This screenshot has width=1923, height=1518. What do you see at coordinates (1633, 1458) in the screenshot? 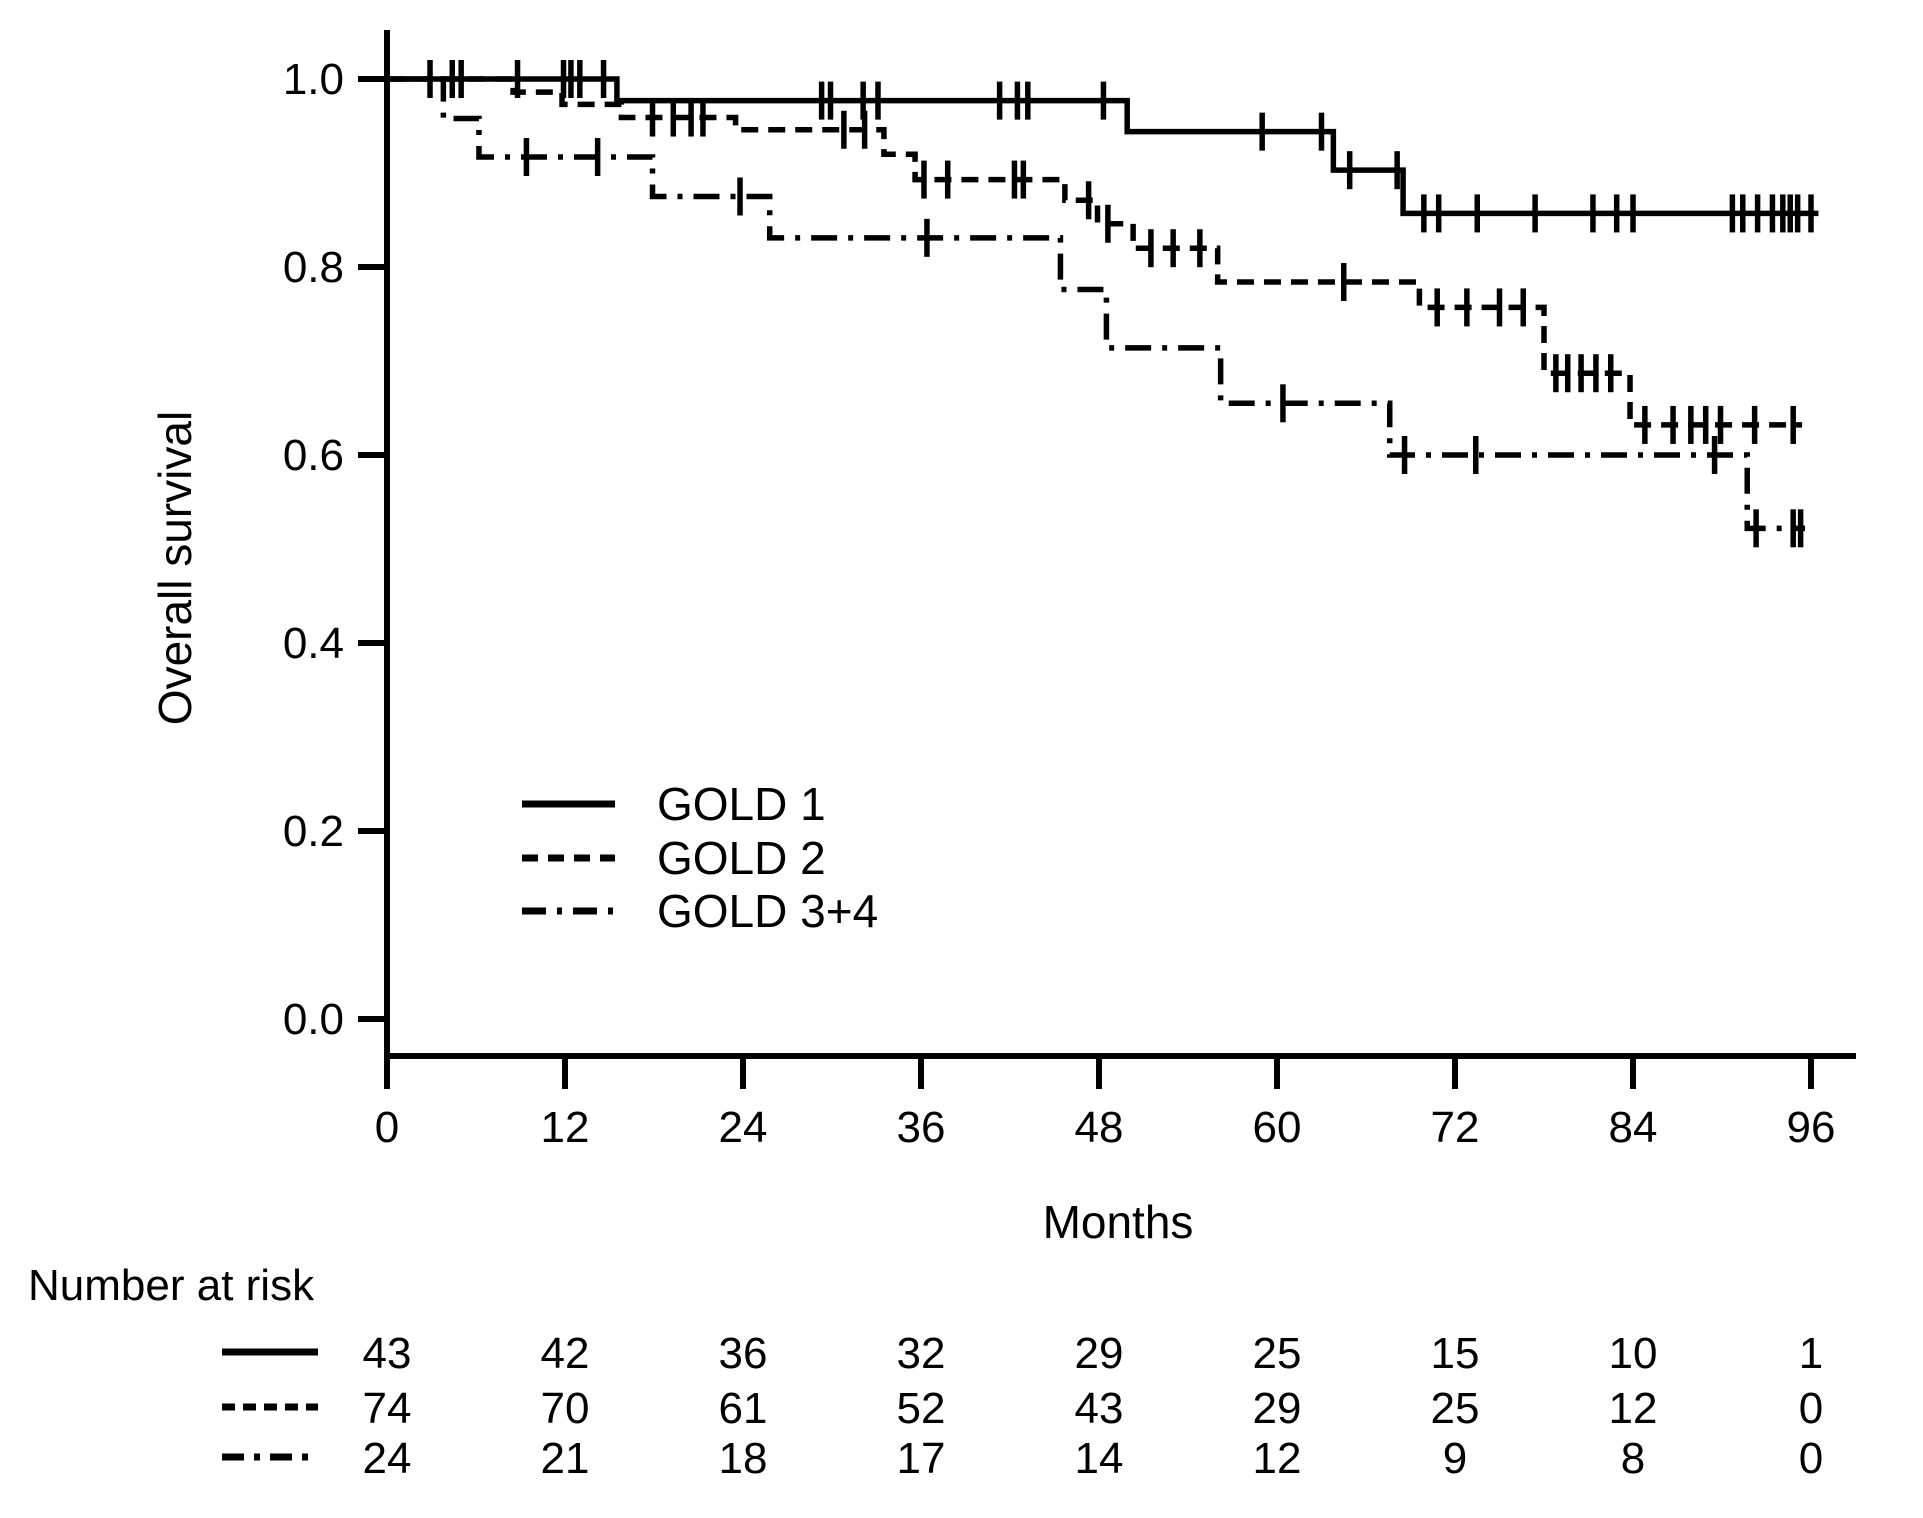
I see `risk-value-gold-3-4-m84: 8` at bounding box center [1633, 1458].